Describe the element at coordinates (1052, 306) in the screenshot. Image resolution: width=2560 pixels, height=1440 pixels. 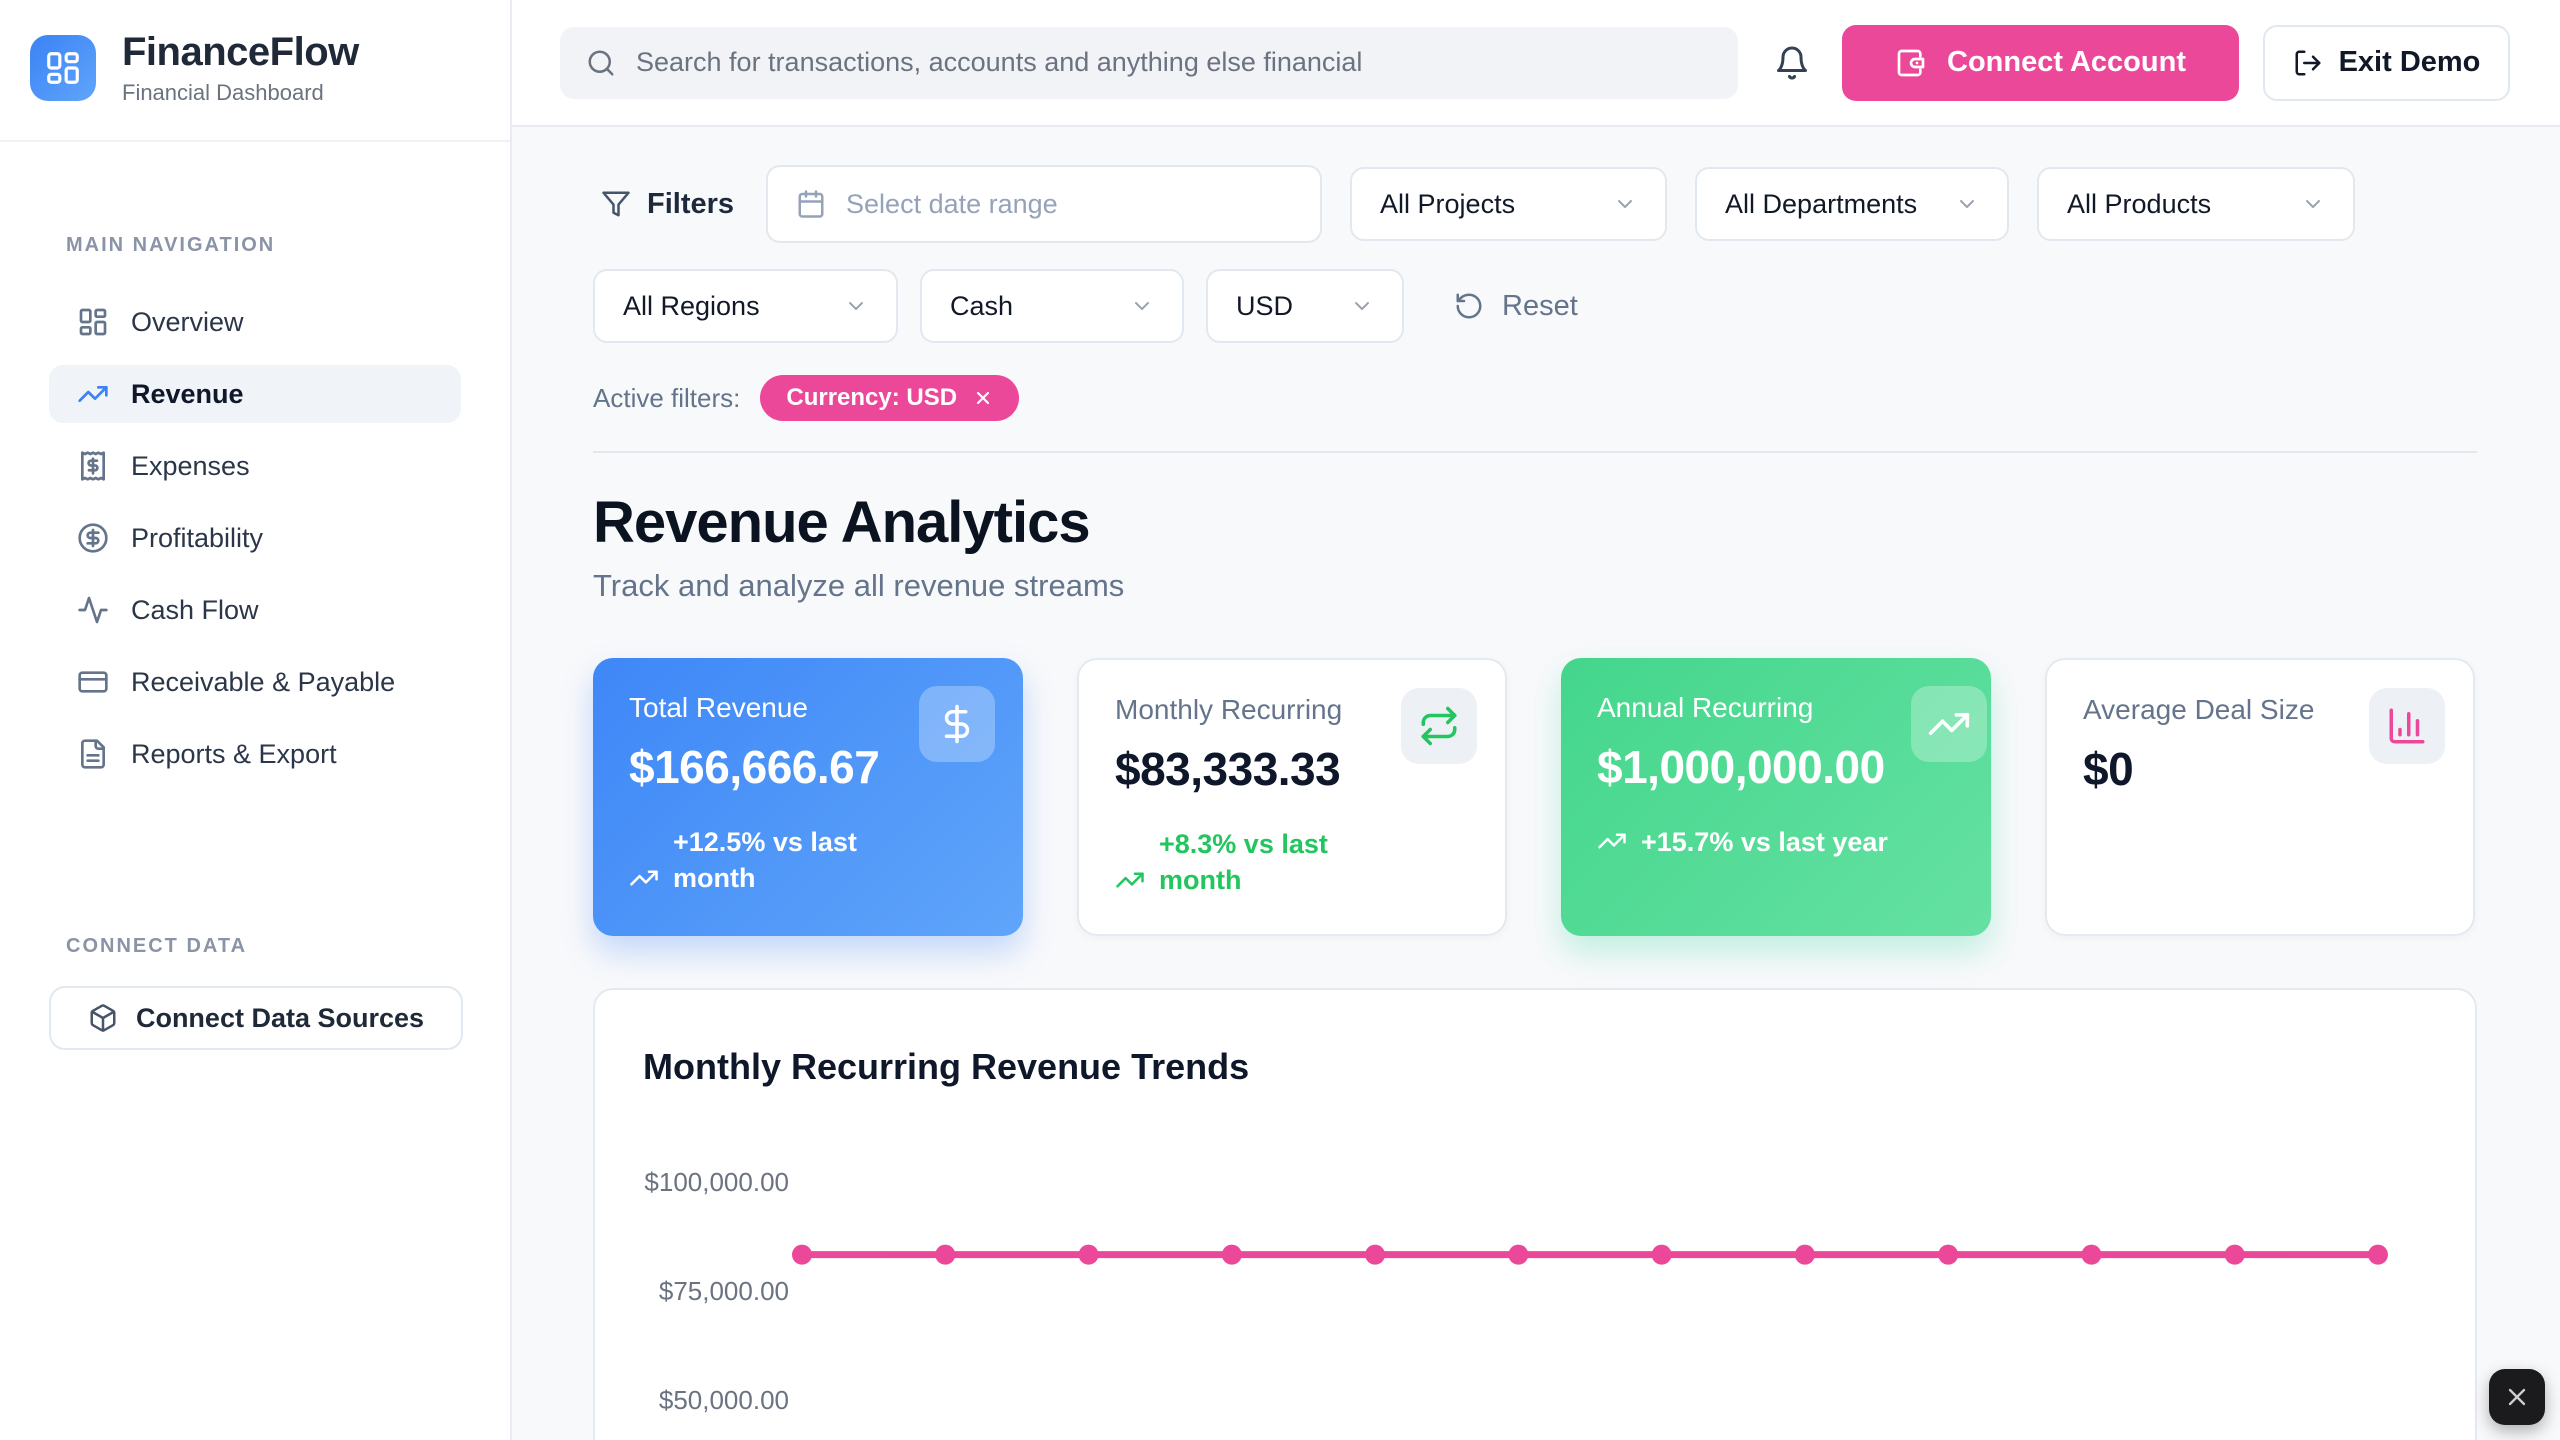
I see `payment-method-dropdown: Cash` at that location.